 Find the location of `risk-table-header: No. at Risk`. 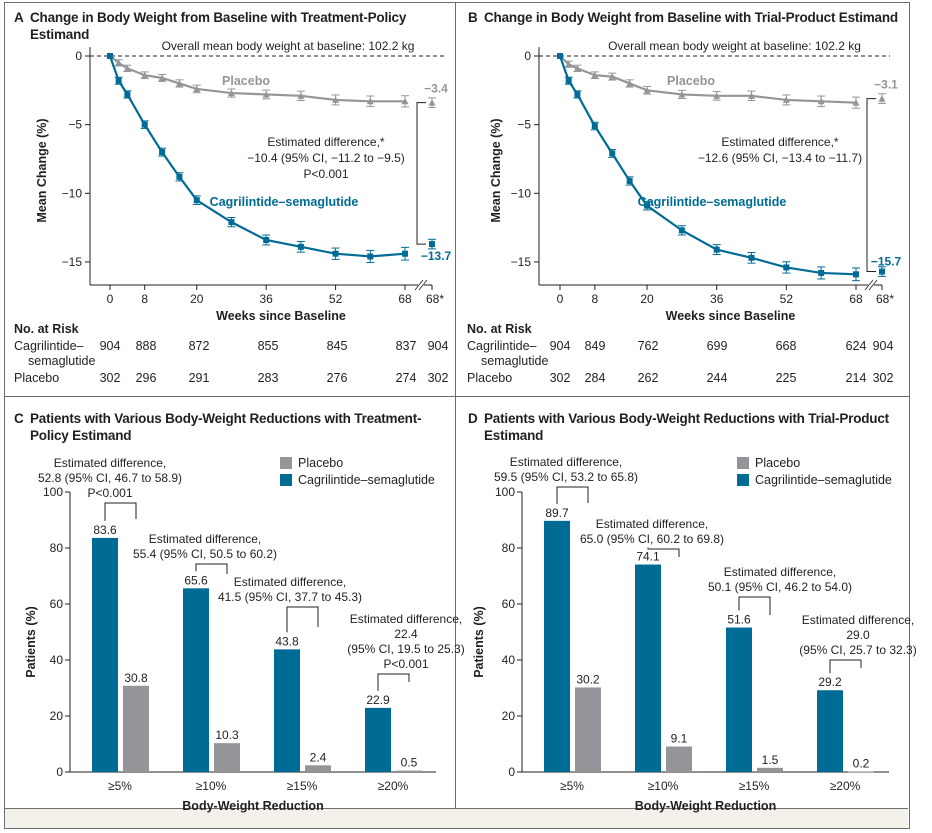

risk-table-header: No. at Risk is located at coordinates (499, 329).